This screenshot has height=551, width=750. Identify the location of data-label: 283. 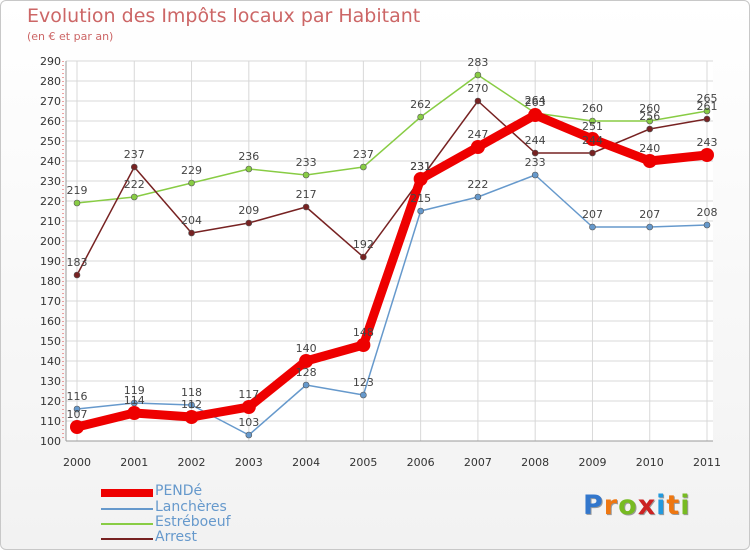
(477, 62).